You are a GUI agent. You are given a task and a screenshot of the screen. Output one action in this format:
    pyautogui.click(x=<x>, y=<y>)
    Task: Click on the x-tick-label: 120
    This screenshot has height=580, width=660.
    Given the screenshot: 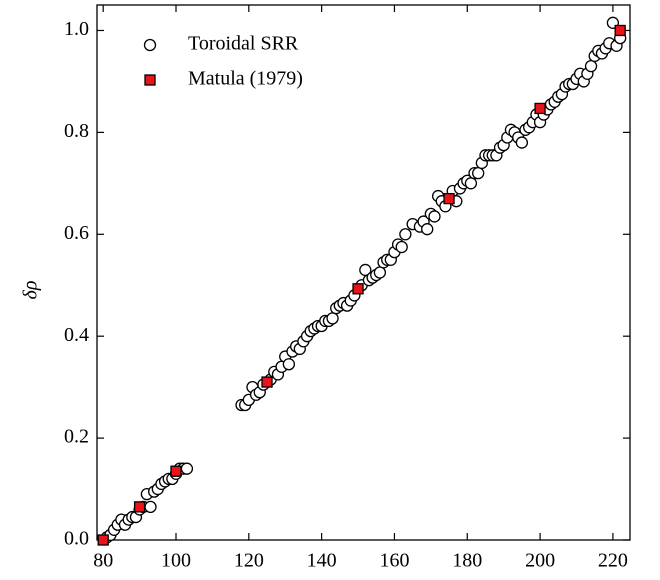 What is the action you would take?
    pyautogui.click(x=249, y=561)
    